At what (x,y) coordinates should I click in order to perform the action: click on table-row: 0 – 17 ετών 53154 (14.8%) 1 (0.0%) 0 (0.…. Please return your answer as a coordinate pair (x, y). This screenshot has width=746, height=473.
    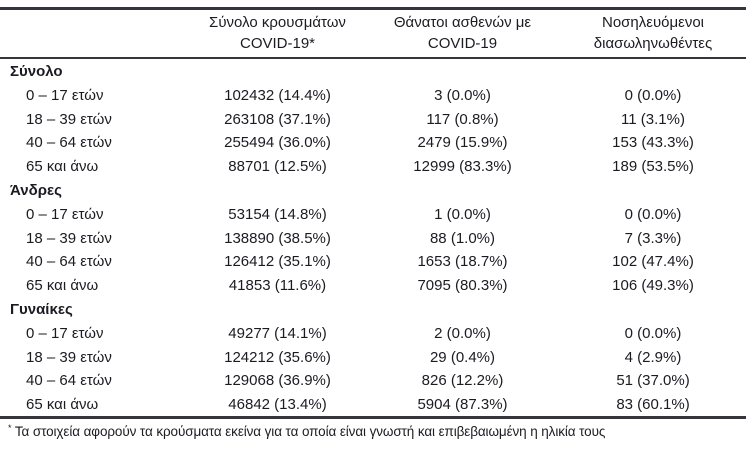
    Looking at the image, I should click on (373, 215).